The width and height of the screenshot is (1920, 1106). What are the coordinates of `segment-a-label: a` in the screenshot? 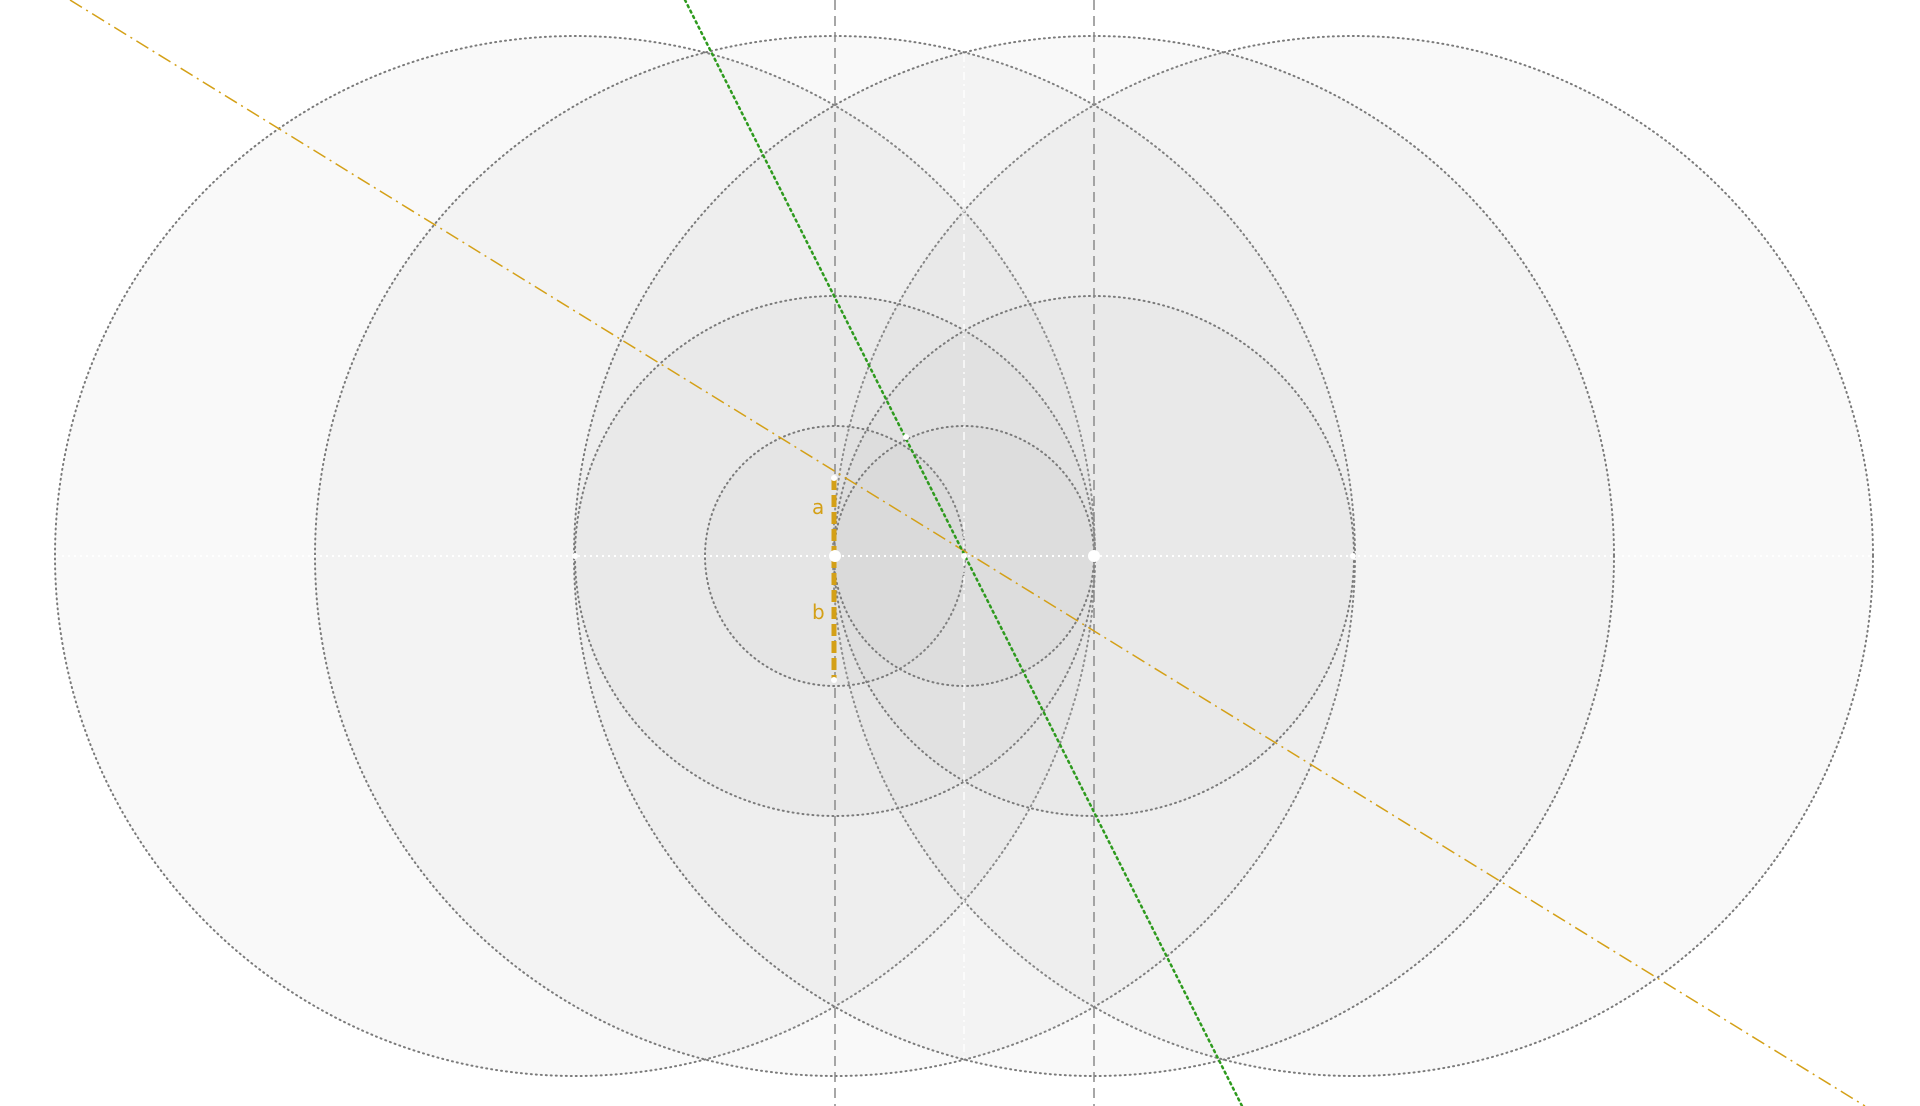 It's located at (818, 507).